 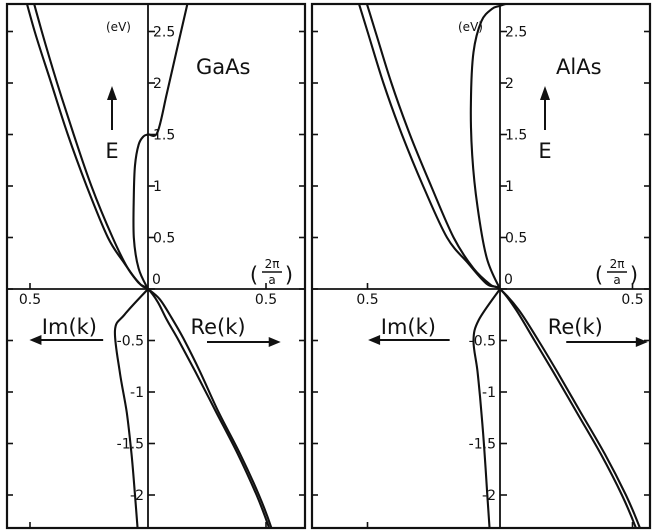 What do you see at coordinates (223, 67) in the screenshot?
I see `material-label: GaAs` at bounding box center [223, 67].